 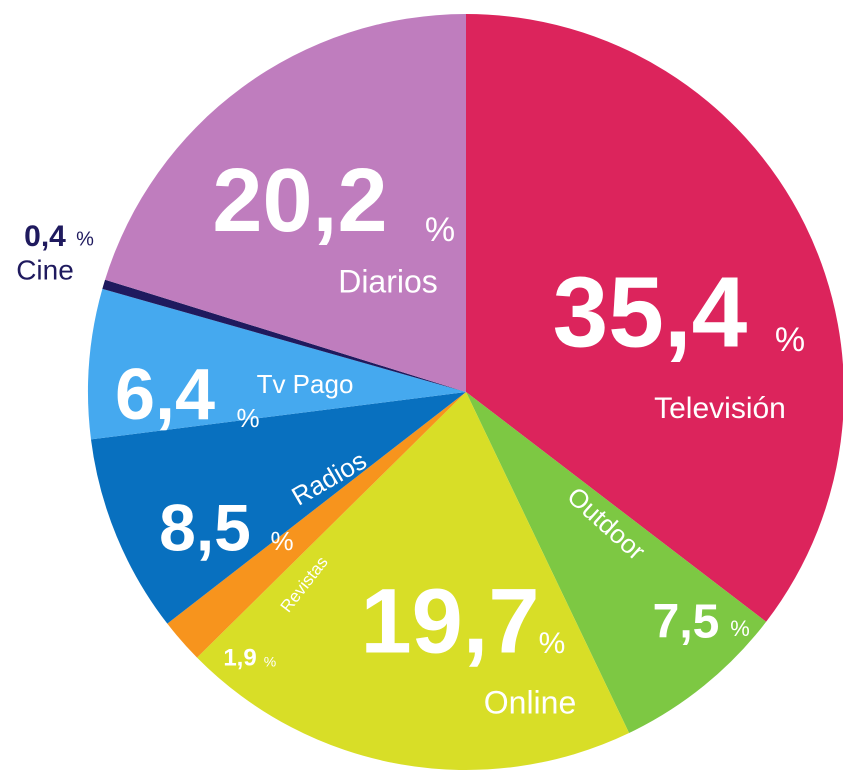 What do you see at coordinates (720, 408) in the screenshot?
I see `category-label: Televisión` at bounding box center [720, 408].